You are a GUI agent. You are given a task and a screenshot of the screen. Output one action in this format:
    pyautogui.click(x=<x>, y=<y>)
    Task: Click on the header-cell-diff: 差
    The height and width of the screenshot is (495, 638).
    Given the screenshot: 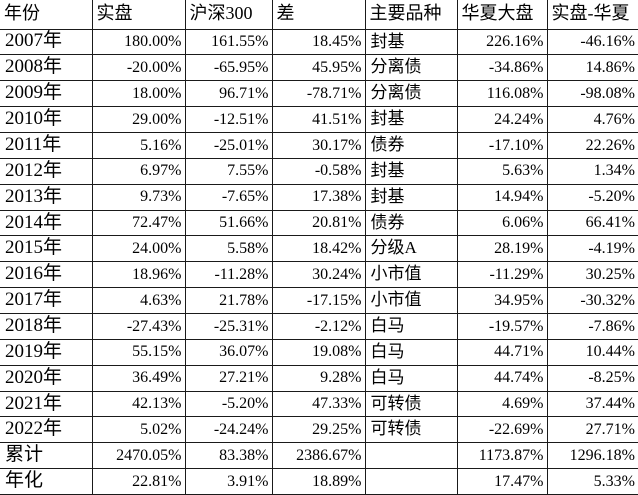 What is the action you would take?
    pyautogui.click(x=318, y=15)
    